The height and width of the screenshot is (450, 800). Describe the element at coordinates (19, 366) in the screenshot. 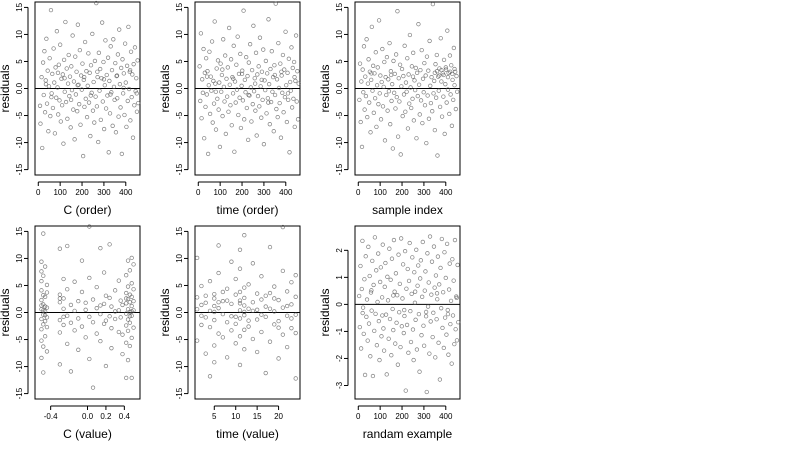

I see `y-tick-label: -10` at that location.